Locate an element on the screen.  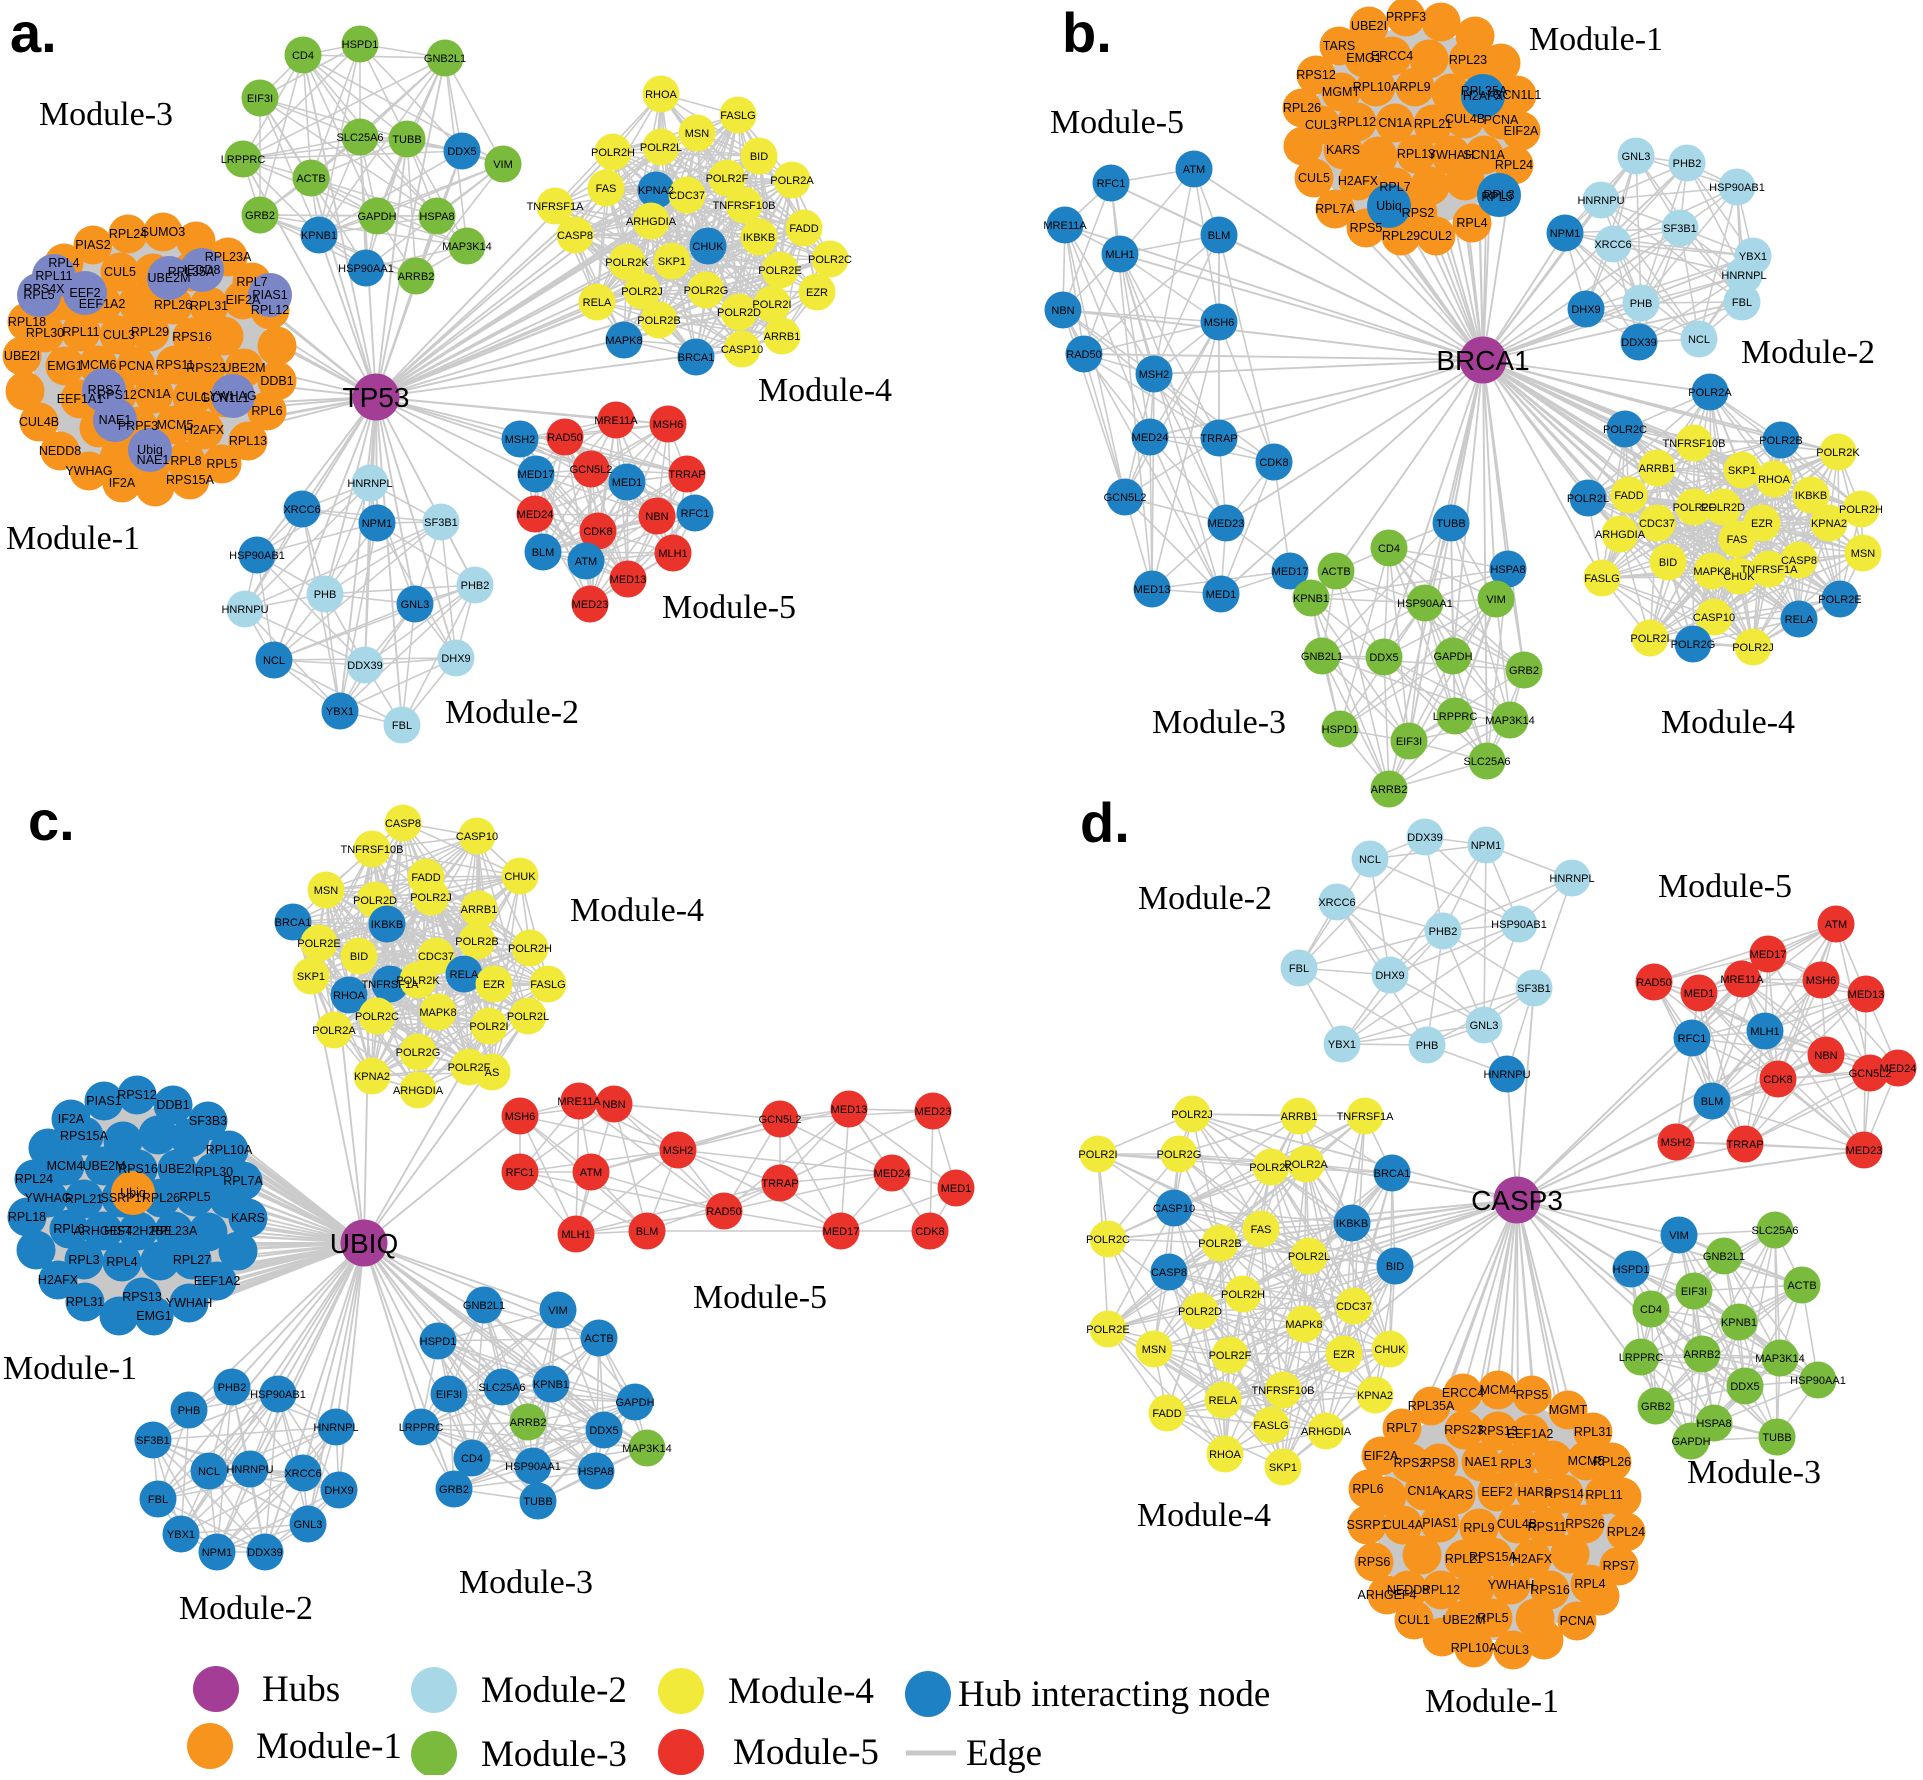
svg-text: RPS6 is located at coordinates (1374, 1562).